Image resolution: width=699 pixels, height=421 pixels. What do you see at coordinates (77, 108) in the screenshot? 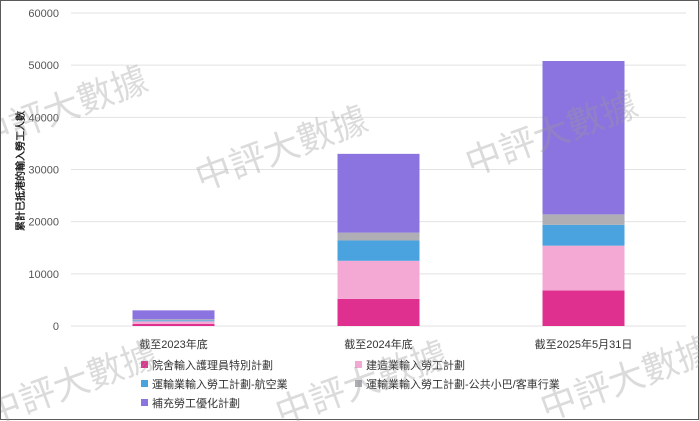
I see `watermark-1: 中評大數據` at bounding box center [77, 108].